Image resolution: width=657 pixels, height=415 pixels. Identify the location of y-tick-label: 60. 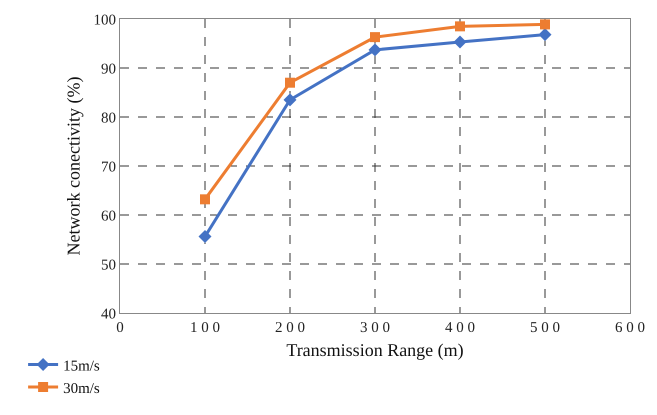
(108, 216).